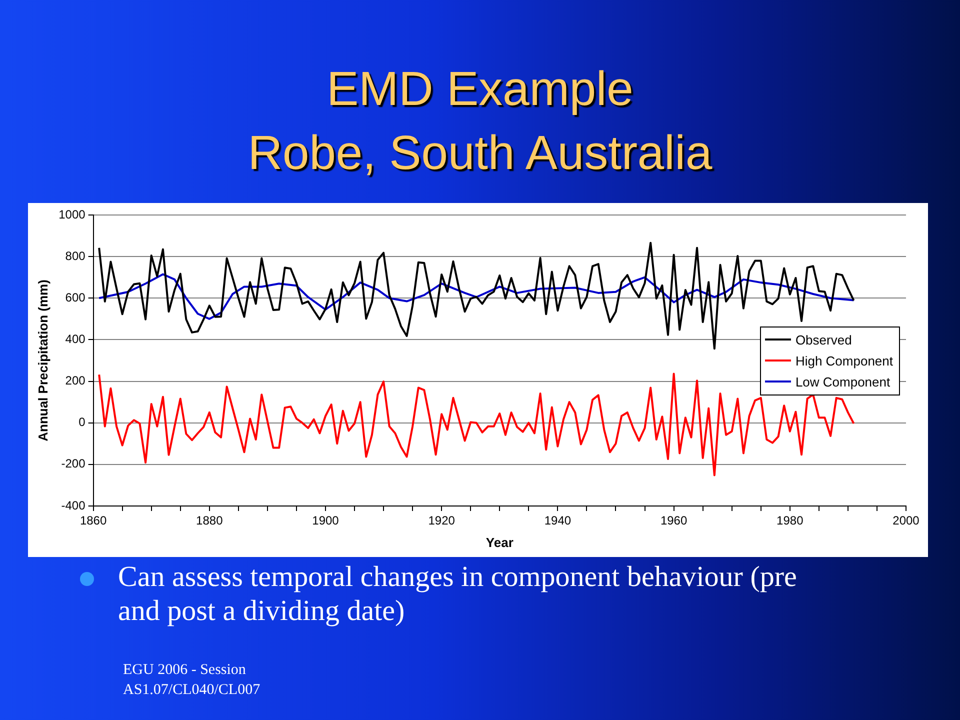  Describe the element at coordinates (93, 521) in the screenshot. I see `x-tick-label: 1860` at that location.